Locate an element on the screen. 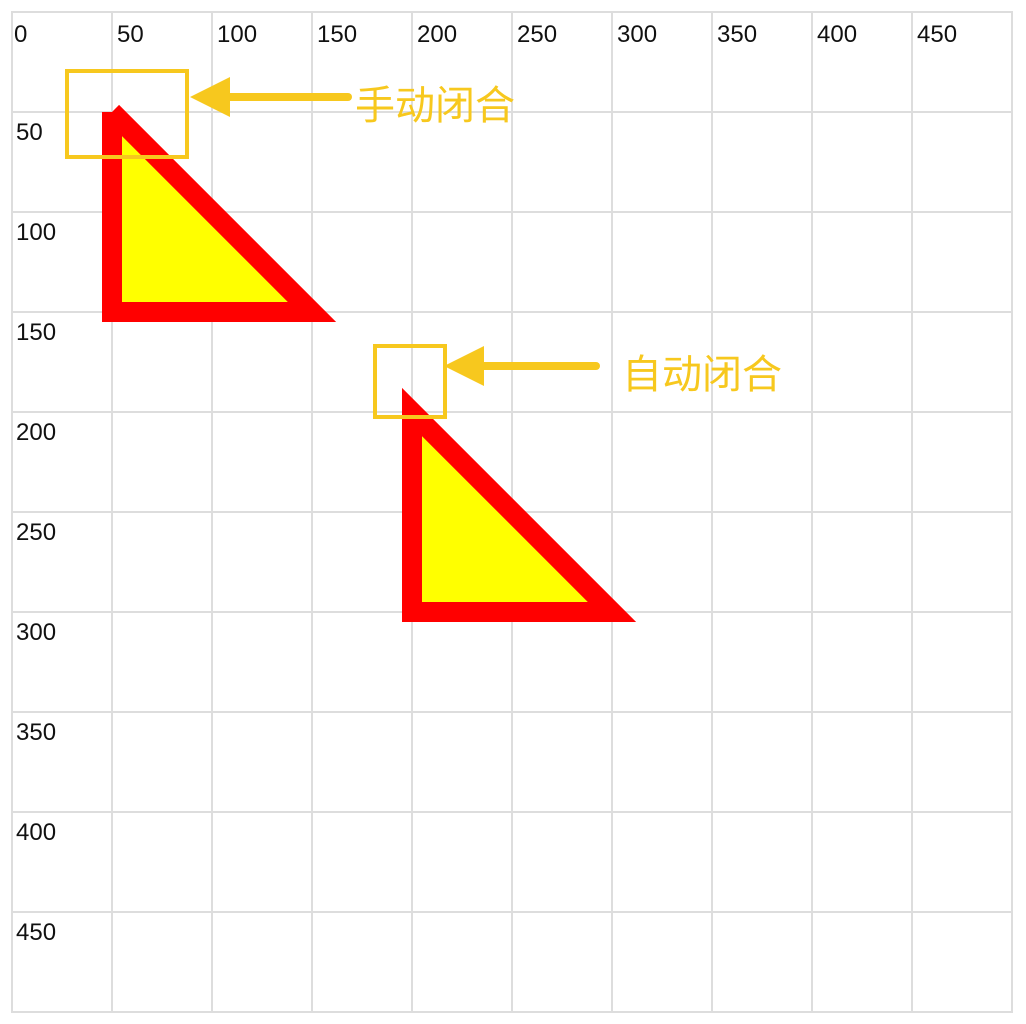 This screenshot has width=1026, height=1024. annotation: 自动闭合 is located at coordinates (702, 375).